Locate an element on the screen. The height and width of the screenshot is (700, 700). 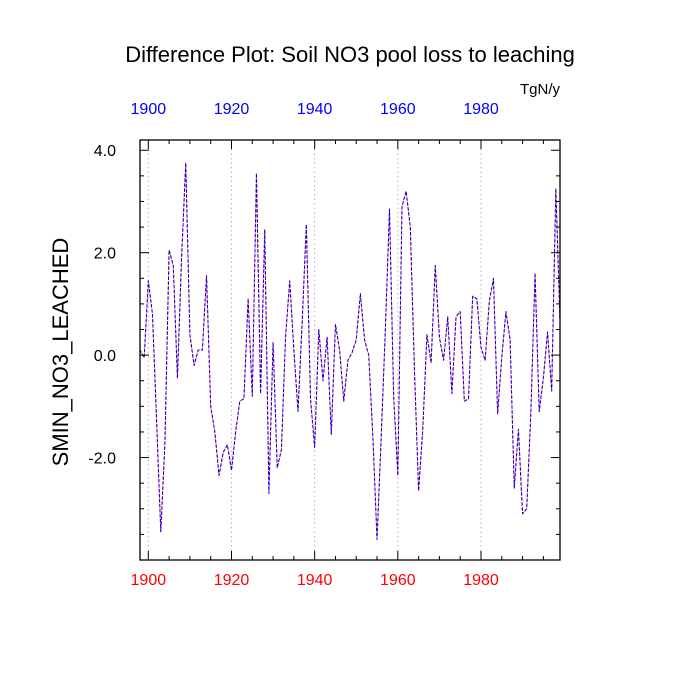
x-tick-label-bottom: 1960 is located at coordinates (398, 580).